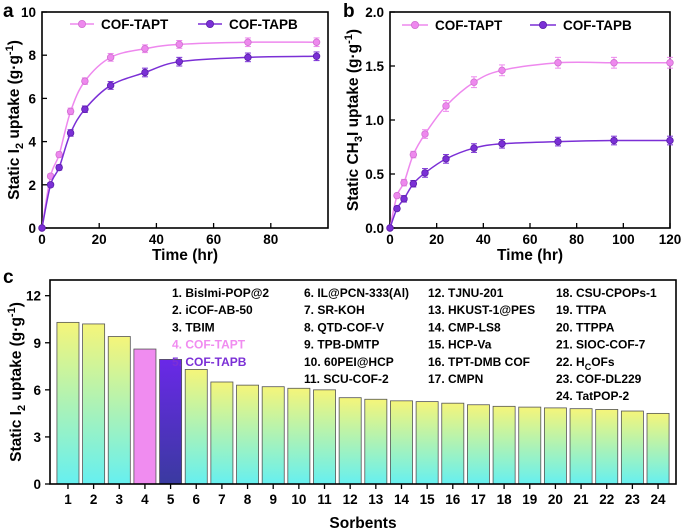 The image size is (685, 531). Describe the element at coordinates (349, 39) in the screenshot. I see `y-axis-label-b-sup: -1` at that location.